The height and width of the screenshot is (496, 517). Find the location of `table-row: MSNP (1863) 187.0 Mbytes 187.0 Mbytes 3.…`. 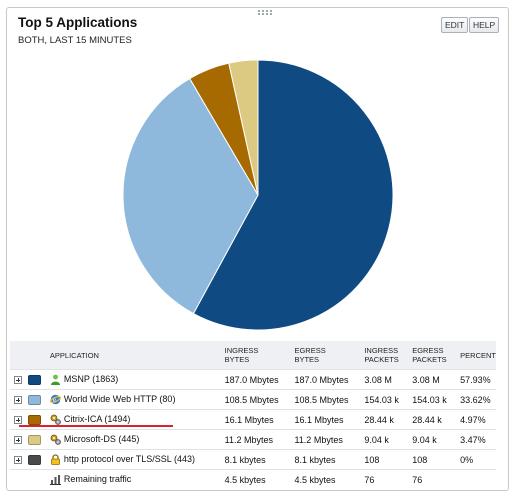

table-row: MSNP (1863) 187.0 Mbytes 187.0 Mbytes 3.… is located at coordinates (253, 379).